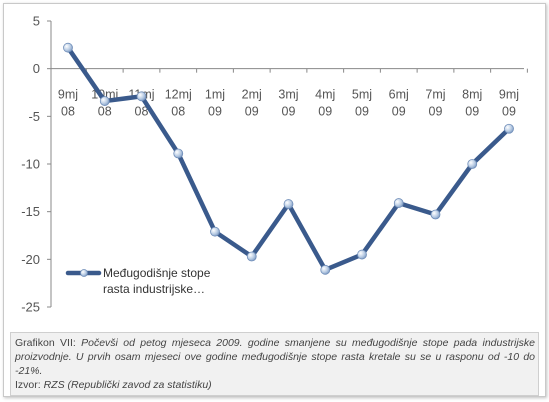  Describe the element at coordinates (472, 95) in the screenshot. I see `x-tick-label: 8mj` at that location.